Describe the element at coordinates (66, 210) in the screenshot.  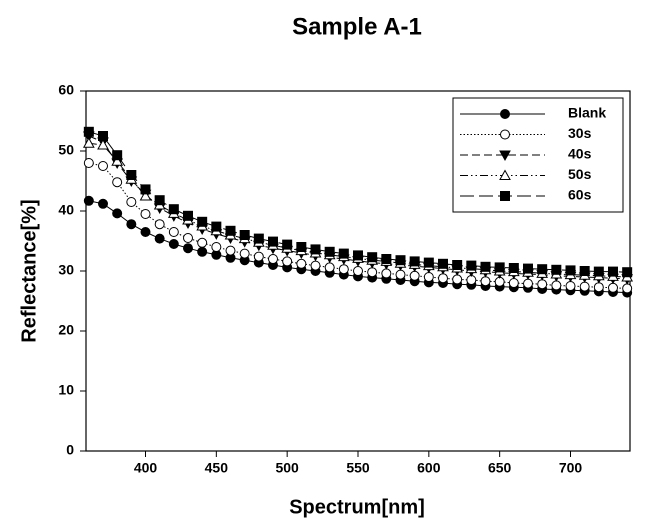
I see `y-tick-label: 40` at that location.